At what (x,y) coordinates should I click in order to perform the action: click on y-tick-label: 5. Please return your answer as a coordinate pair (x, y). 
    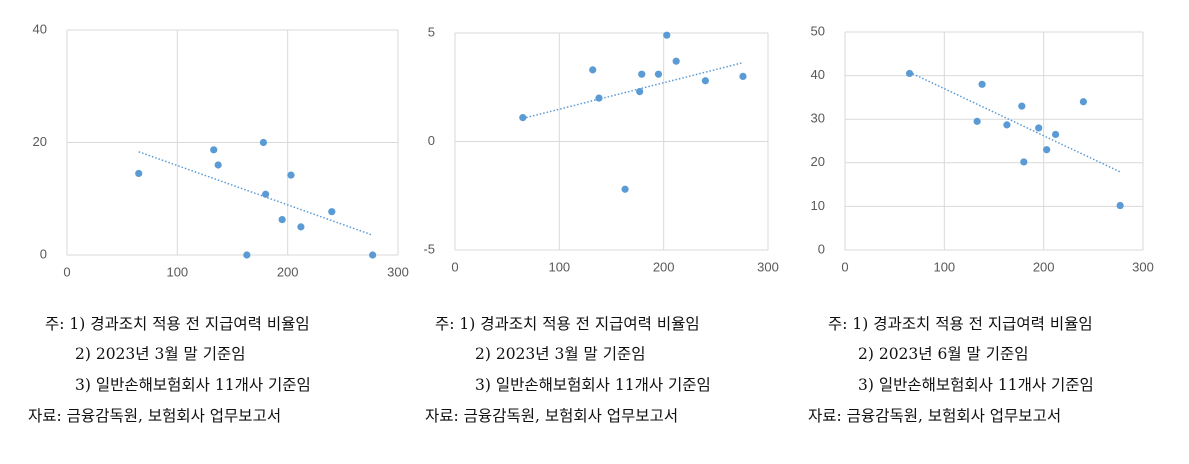
    Looking at the image, I should click on (431, 31).